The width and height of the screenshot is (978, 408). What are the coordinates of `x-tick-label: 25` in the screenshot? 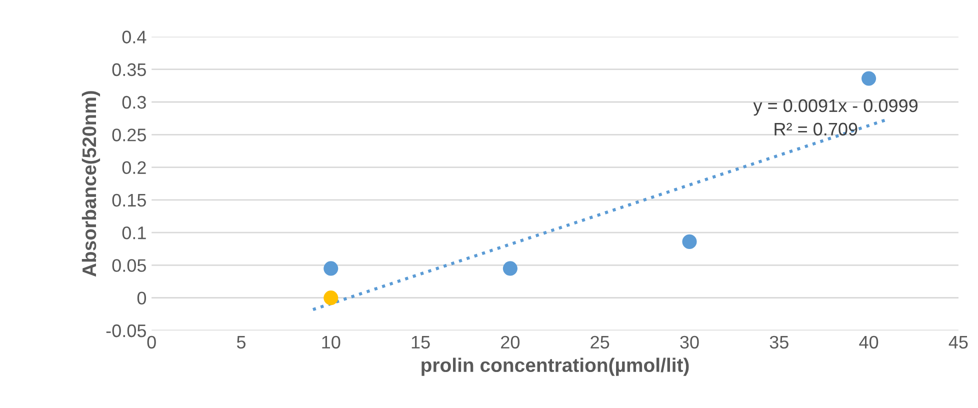 It's located at (600, 342).